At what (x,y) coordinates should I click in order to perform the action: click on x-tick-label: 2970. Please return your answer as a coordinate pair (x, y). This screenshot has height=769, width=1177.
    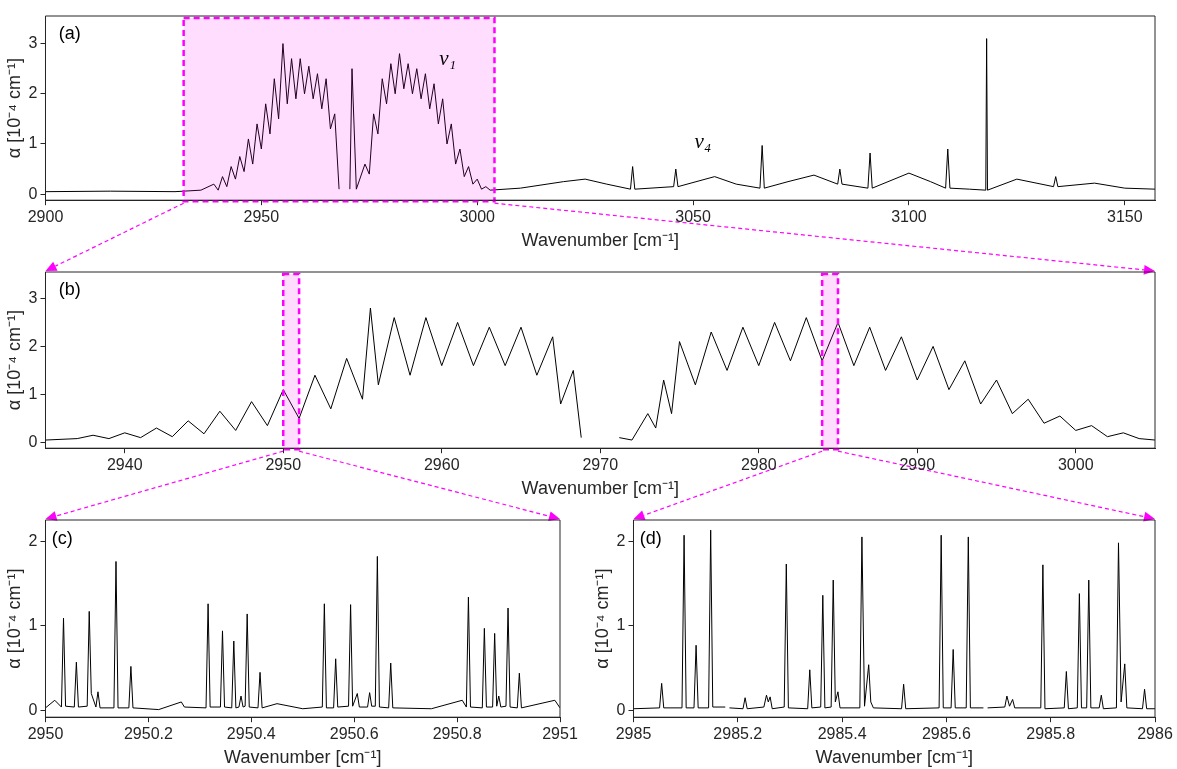
    Looking at the image, I should click on (600, 465).